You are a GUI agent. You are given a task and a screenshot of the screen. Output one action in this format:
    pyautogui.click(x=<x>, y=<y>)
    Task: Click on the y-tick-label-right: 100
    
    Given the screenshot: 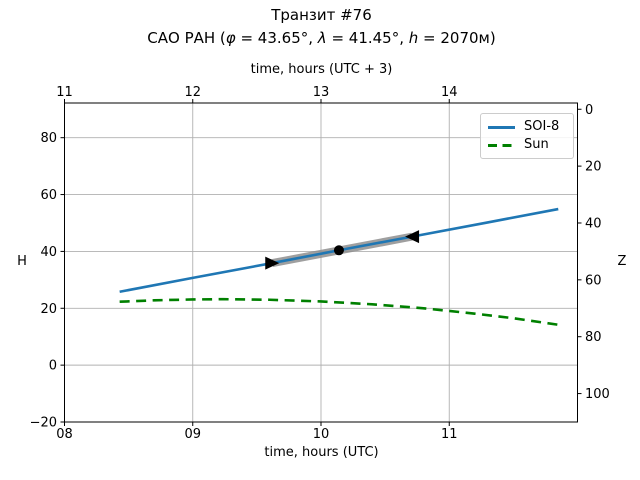 What is the action you would take?
    pyautogui.click(x=597, y=394)
    